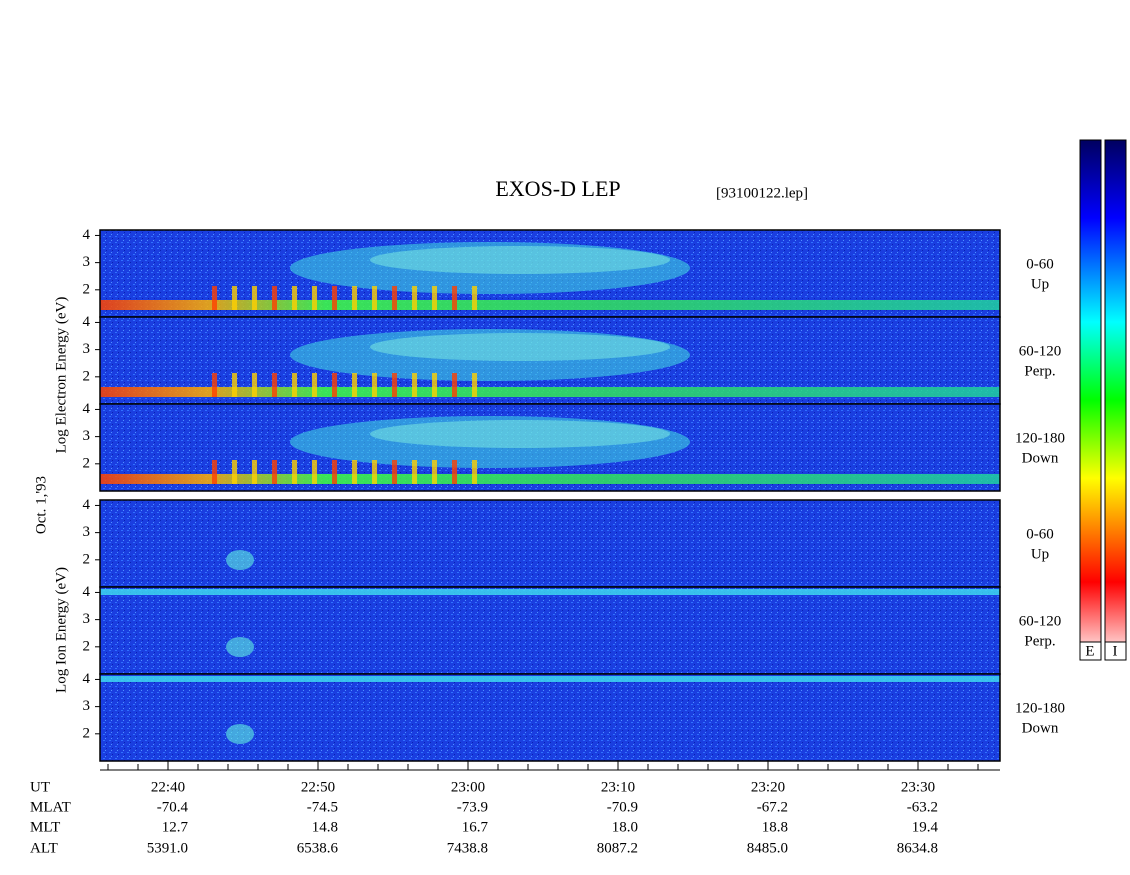 The image size is (1130, 875). I want to click on x-tick-label: 22:50, so click(318, 787).